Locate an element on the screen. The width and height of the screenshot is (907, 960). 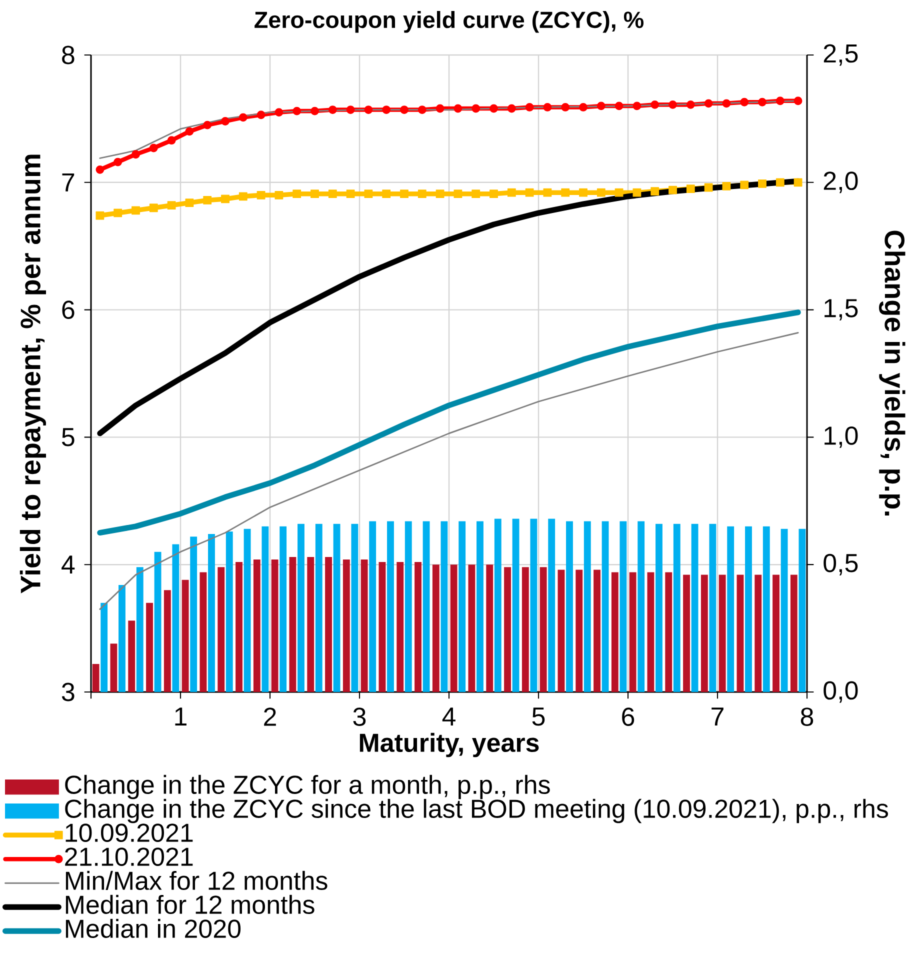
legend-label: Min/Max for 12 months is located at coordinates (197, 880).